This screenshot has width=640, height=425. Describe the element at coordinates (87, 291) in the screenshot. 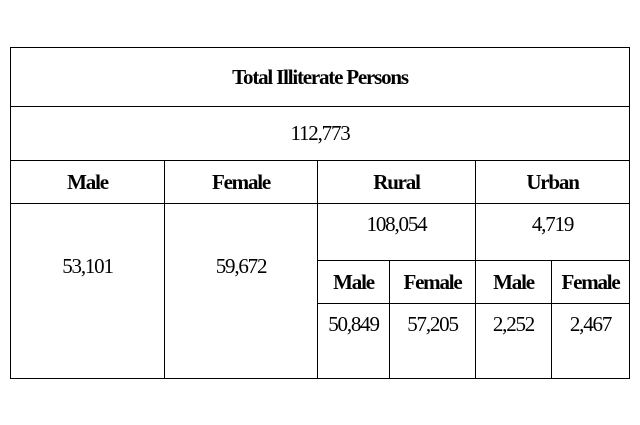

I see `male-value: 53,101` at that location.